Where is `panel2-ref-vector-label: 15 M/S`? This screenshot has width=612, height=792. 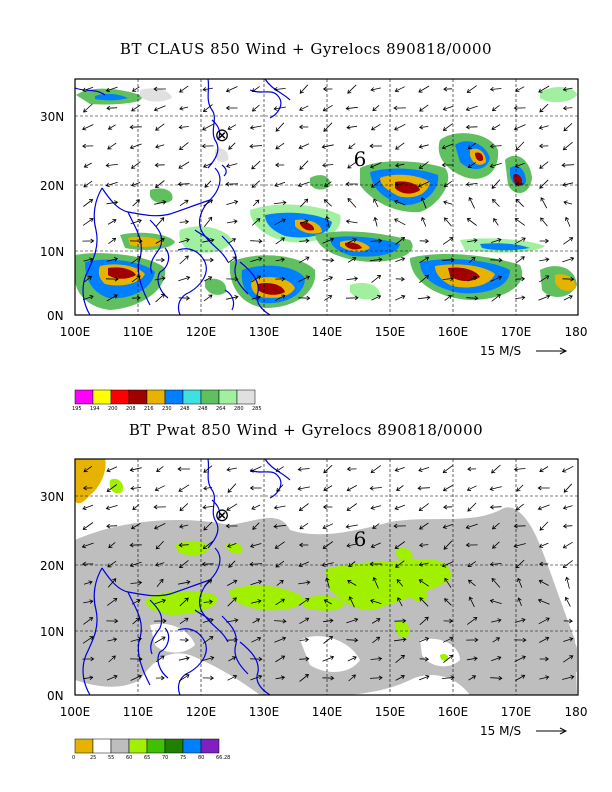 panel2-ref-vector-label: 15 M/S is located at coordinates (500, 731).